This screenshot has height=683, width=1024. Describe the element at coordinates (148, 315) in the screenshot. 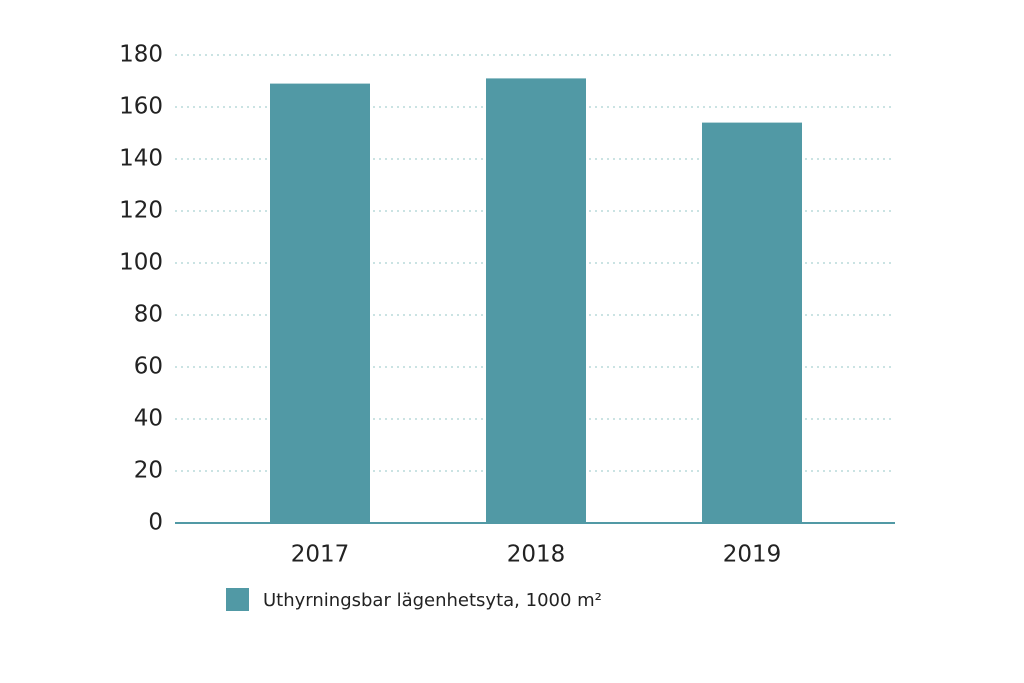

I see `y-tick-label: 80` at that location.